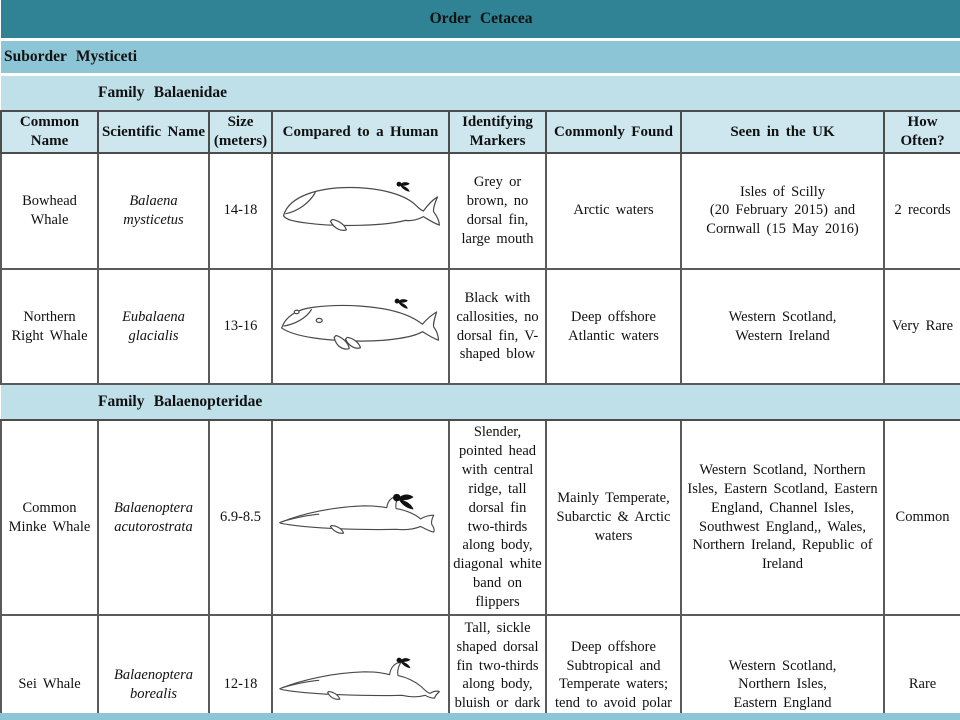 The width and height of the screenshot is (960, 720). What do you see at coordinates (360, 132) in the screenshot?
I see `col-header-compared-to-human: Compared to a Human` at bounding box center [360, 132].